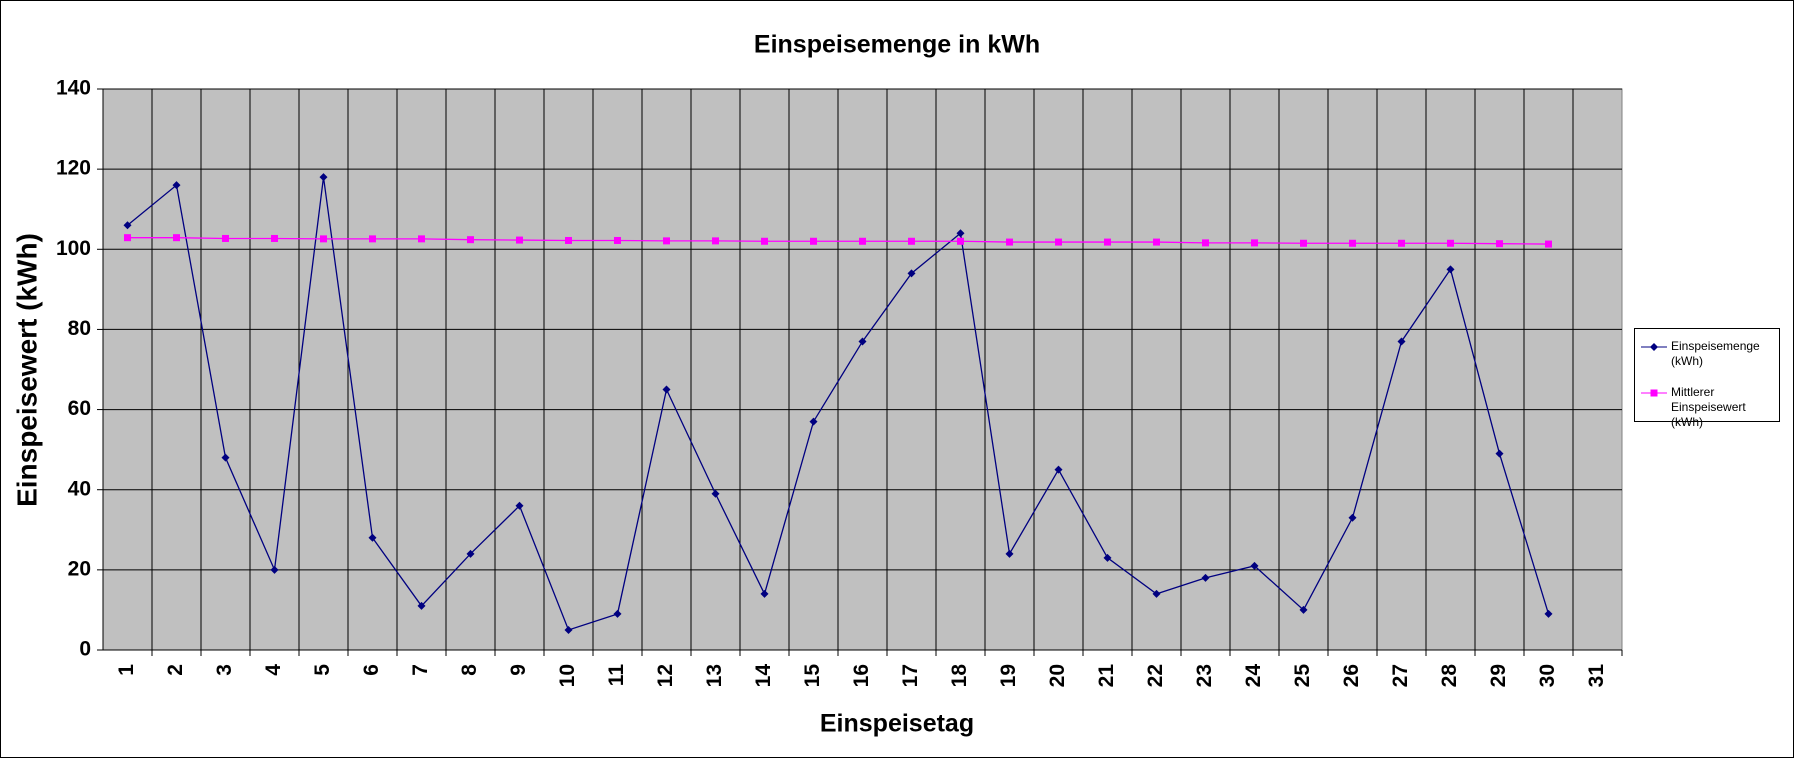 The width and height of the screenshot is (1794, 758). I want to click on y-tick-label: 100, so click(73, 248).